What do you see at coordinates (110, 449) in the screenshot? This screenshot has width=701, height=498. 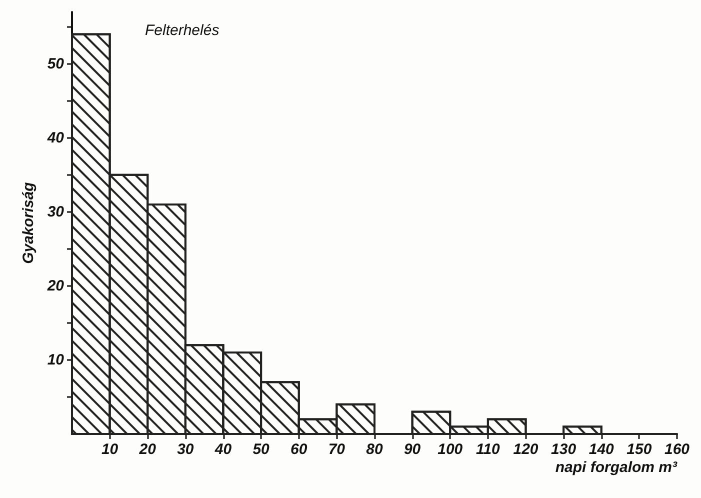 I see `x-tick-label: 10` at bounding box center [110, 449].